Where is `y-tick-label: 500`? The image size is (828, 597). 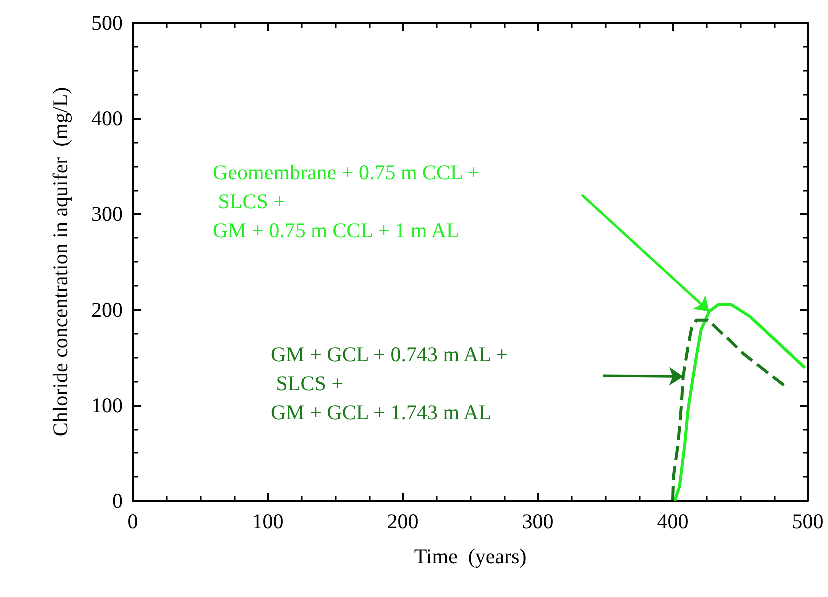 y-tick-label: 500 is located at coordinates (107, 23).